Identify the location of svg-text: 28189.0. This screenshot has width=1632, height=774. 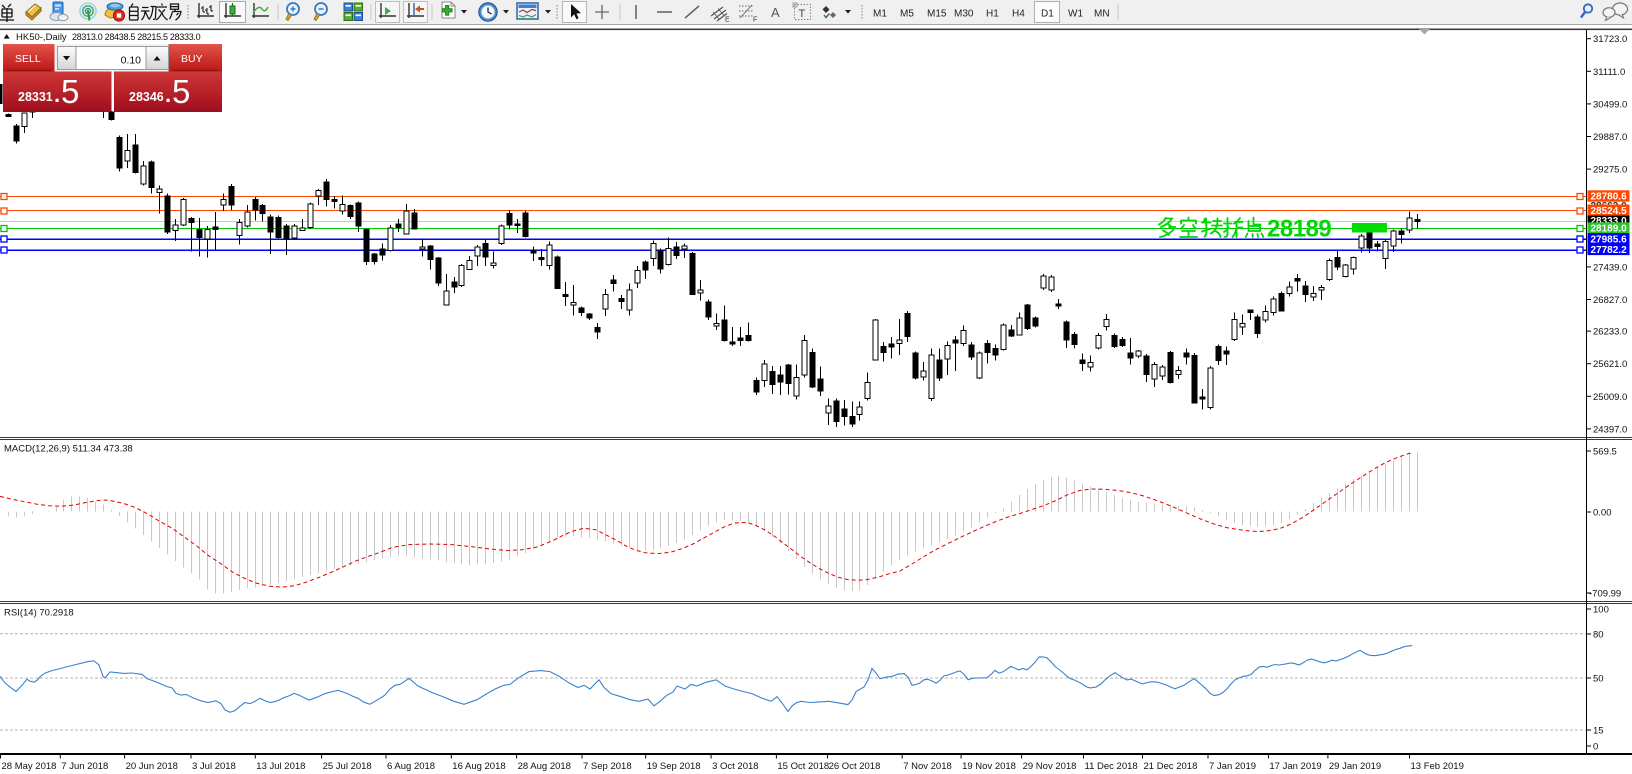
(1609, 229).